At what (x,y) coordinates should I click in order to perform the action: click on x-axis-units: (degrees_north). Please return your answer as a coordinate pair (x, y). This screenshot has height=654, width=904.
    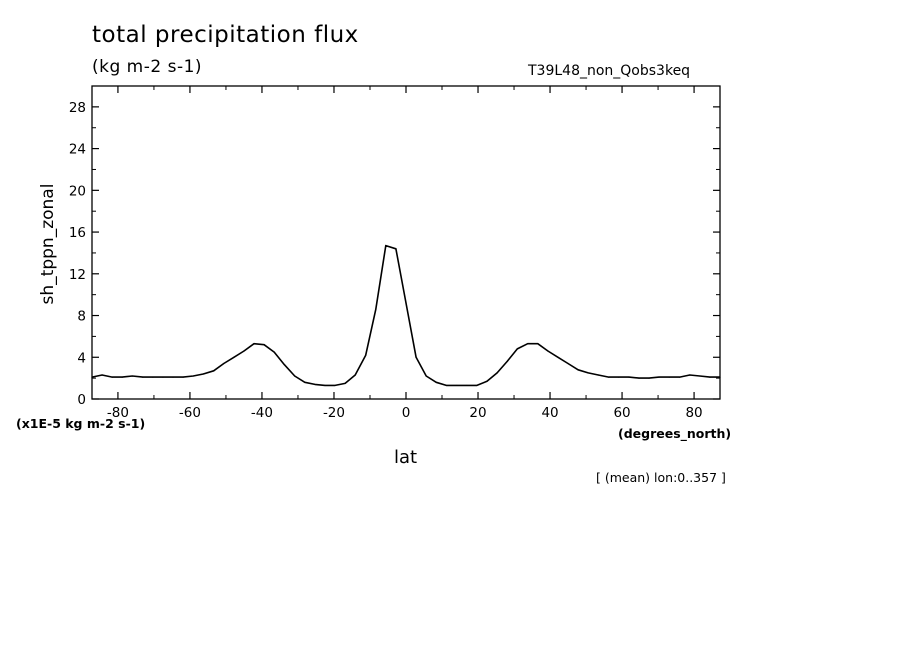
    Looking at the image, I should click on (675, 433).